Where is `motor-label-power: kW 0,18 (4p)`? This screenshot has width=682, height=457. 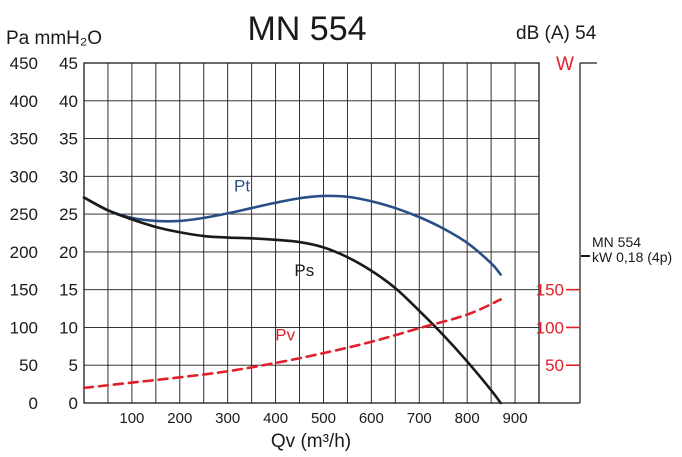
motor-label-power: kW 0,18 (4p) is located at coordinates (632, 257).